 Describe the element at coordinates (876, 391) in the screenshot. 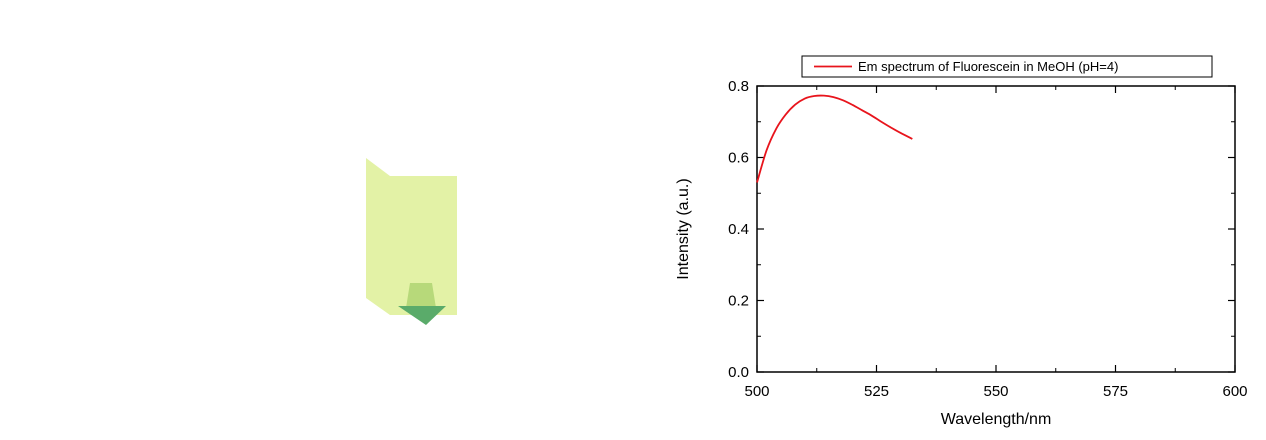

I see `x-tick-label: 525` at that location.